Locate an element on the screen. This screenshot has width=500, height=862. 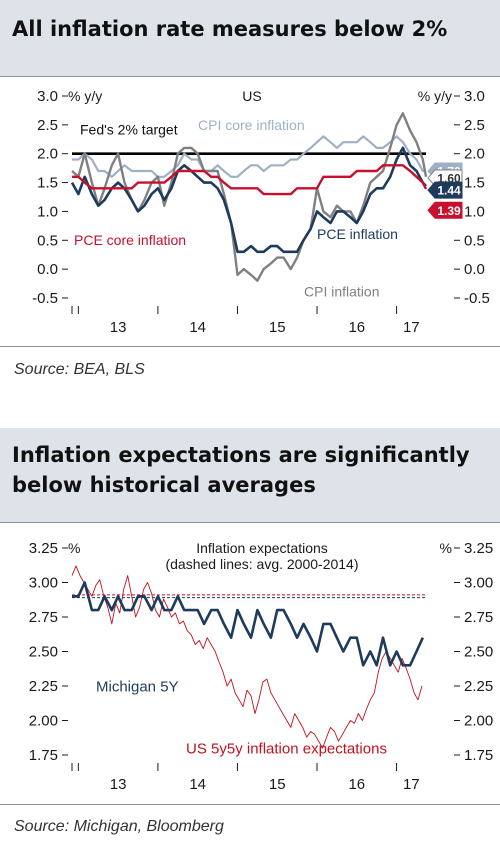
chart-2-ytick-left: 2.25 is located at coordinates (43, 686).